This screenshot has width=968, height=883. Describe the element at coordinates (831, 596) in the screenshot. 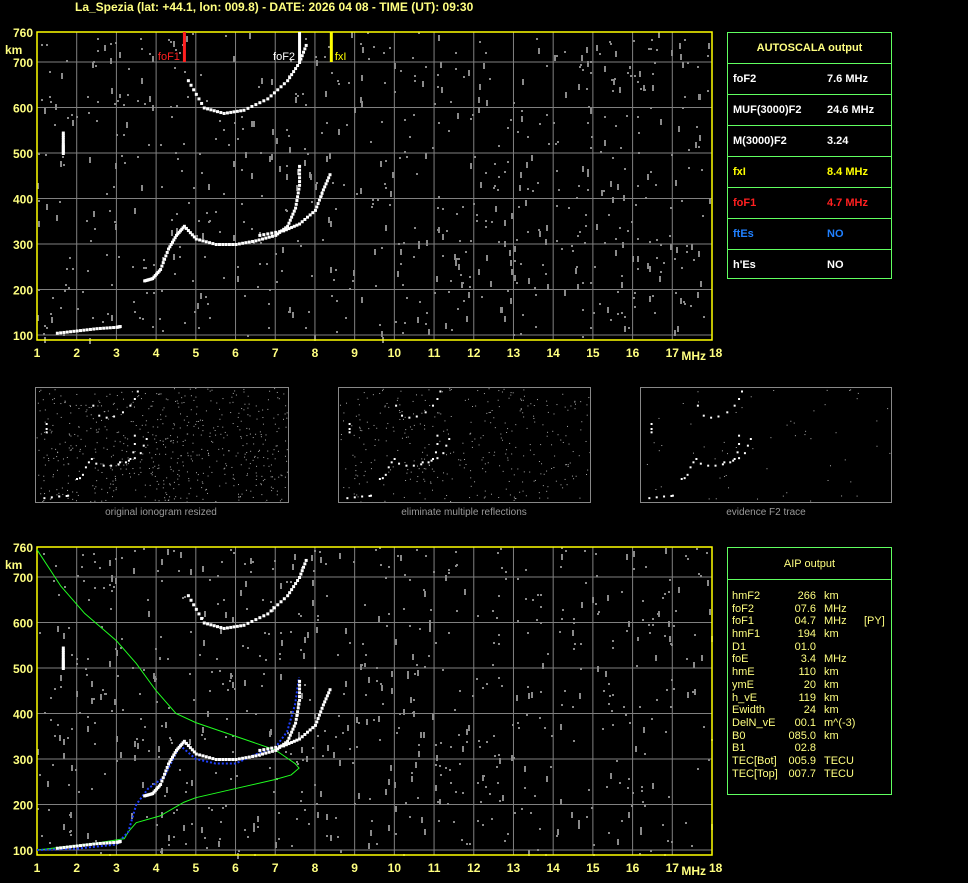

I see `aip-cell: km` at that location.